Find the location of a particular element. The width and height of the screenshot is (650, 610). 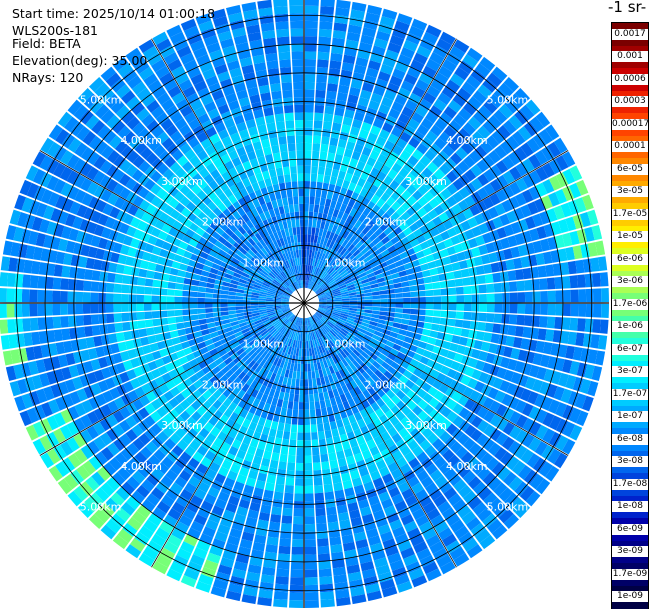

range-ring-label: 5.00km is located at coordinates (508, 506).